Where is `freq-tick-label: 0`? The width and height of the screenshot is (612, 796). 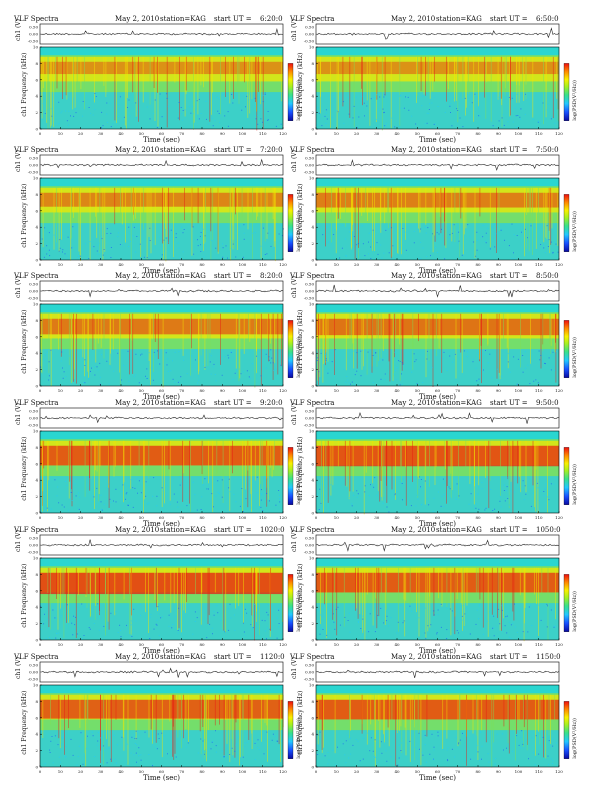
freq-tick-label: 0 is located at coordinates (312, 640).